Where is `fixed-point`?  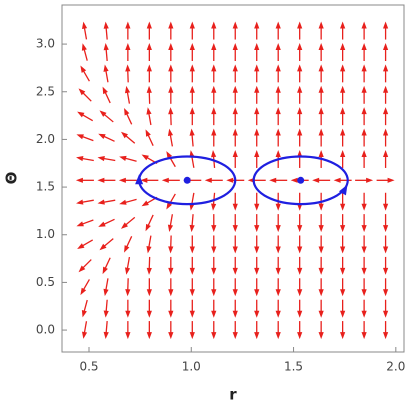
fixed-point is located at coordinates (187, 180).